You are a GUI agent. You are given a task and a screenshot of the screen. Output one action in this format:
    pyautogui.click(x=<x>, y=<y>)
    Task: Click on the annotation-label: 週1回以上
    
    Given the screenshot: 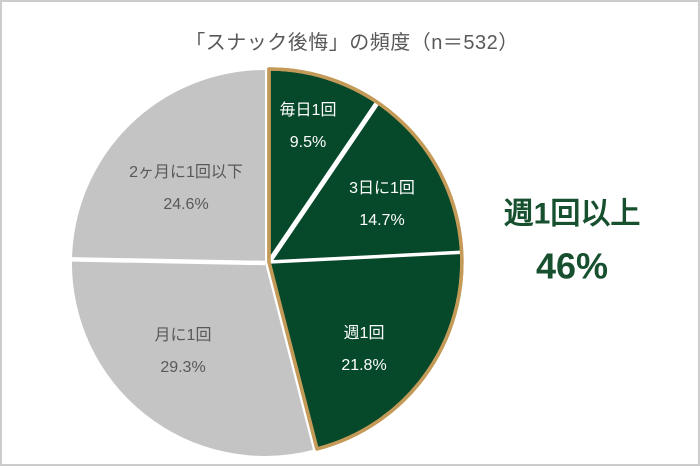 What is the action you would take?
    pyautogui.click(x=572, y=214)
    